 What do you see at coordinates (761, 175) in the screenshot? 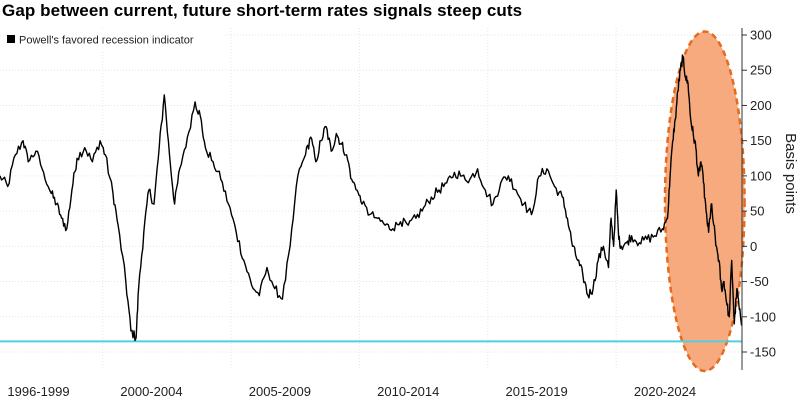
I see `y-tick-label: 100` at bounding box center [761, 175].